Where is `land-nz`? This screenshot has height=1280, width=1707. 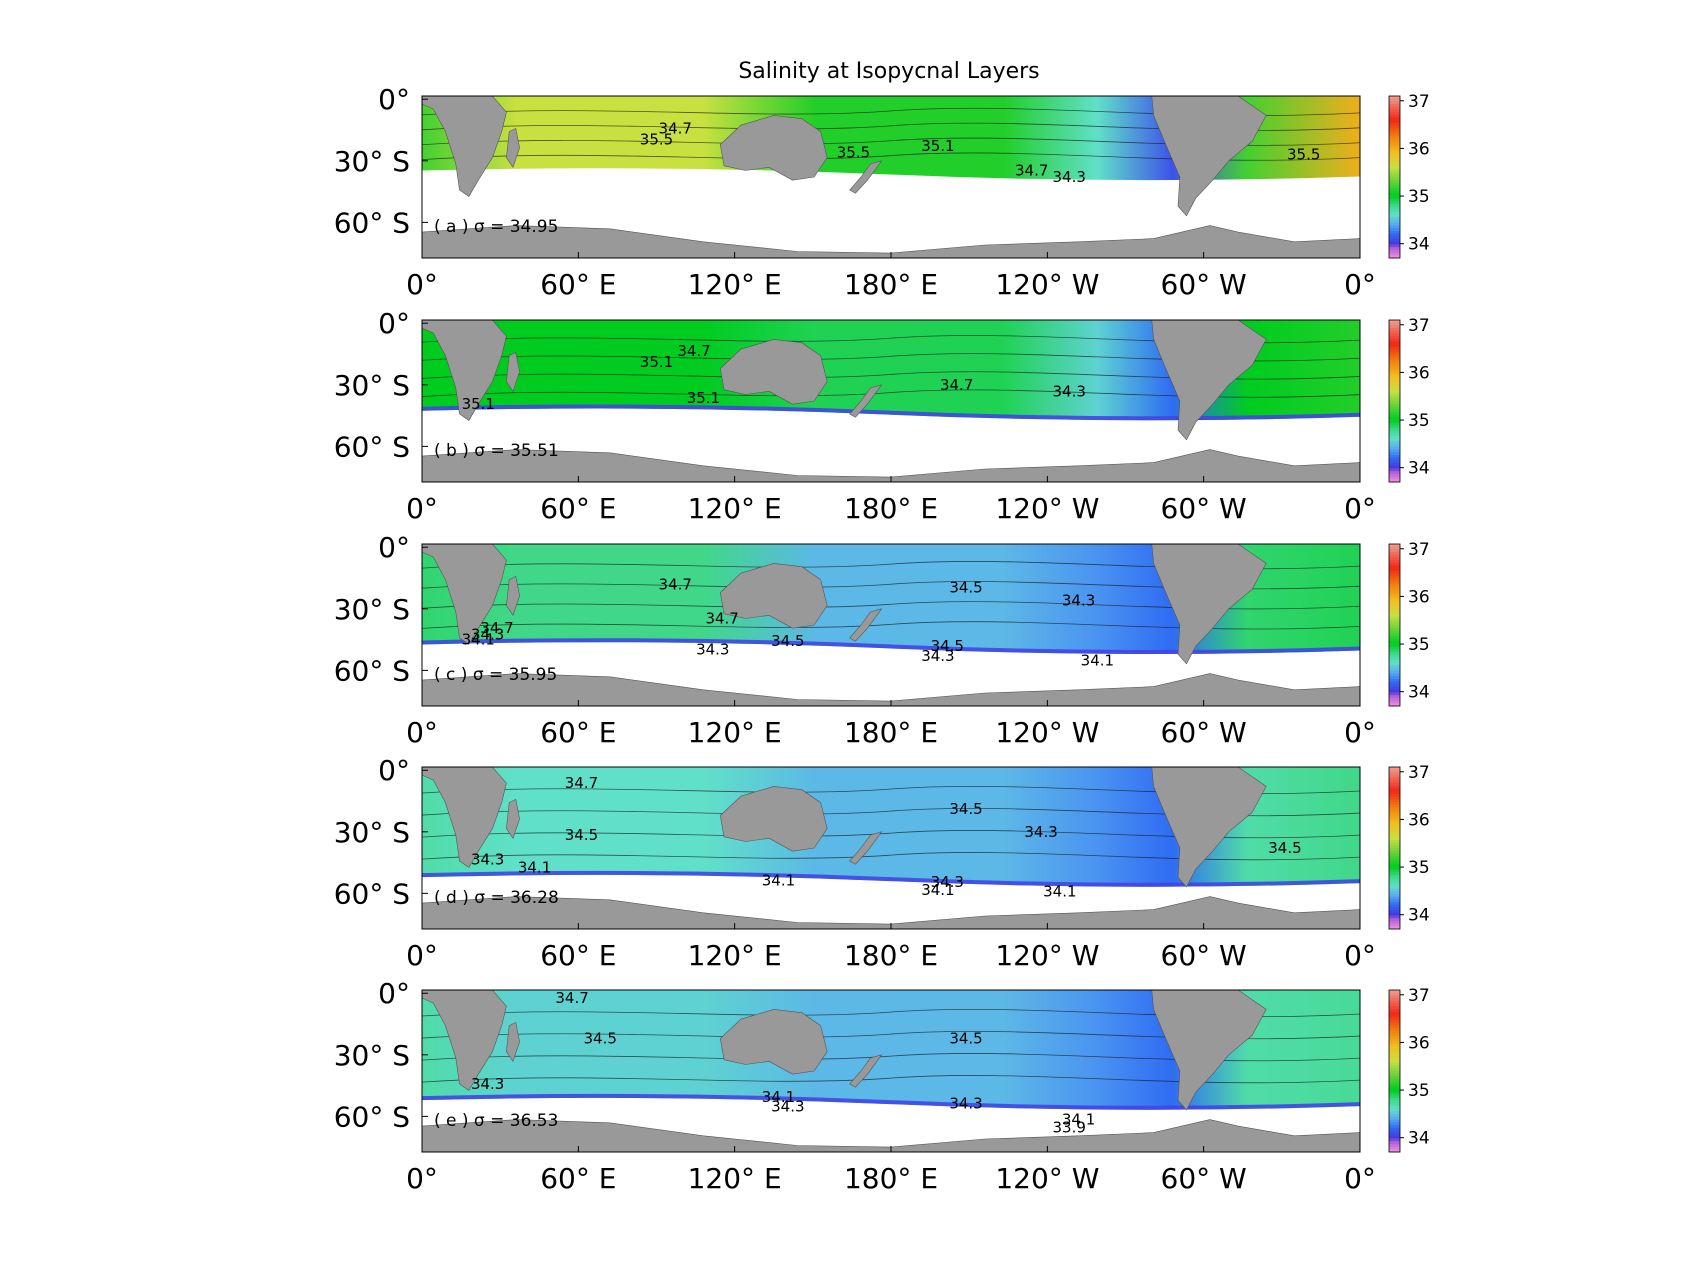
land-nz is located at coordinates (866, 1071).